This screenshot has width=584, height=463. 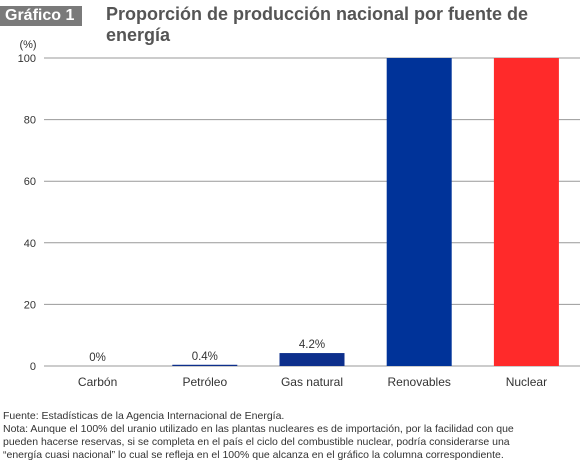 What do you see at coordinates (27, 213) in the screenshot?
I see `y-tick-labels: 0 20 40 60 80 100` at bounding box center [27, 213].